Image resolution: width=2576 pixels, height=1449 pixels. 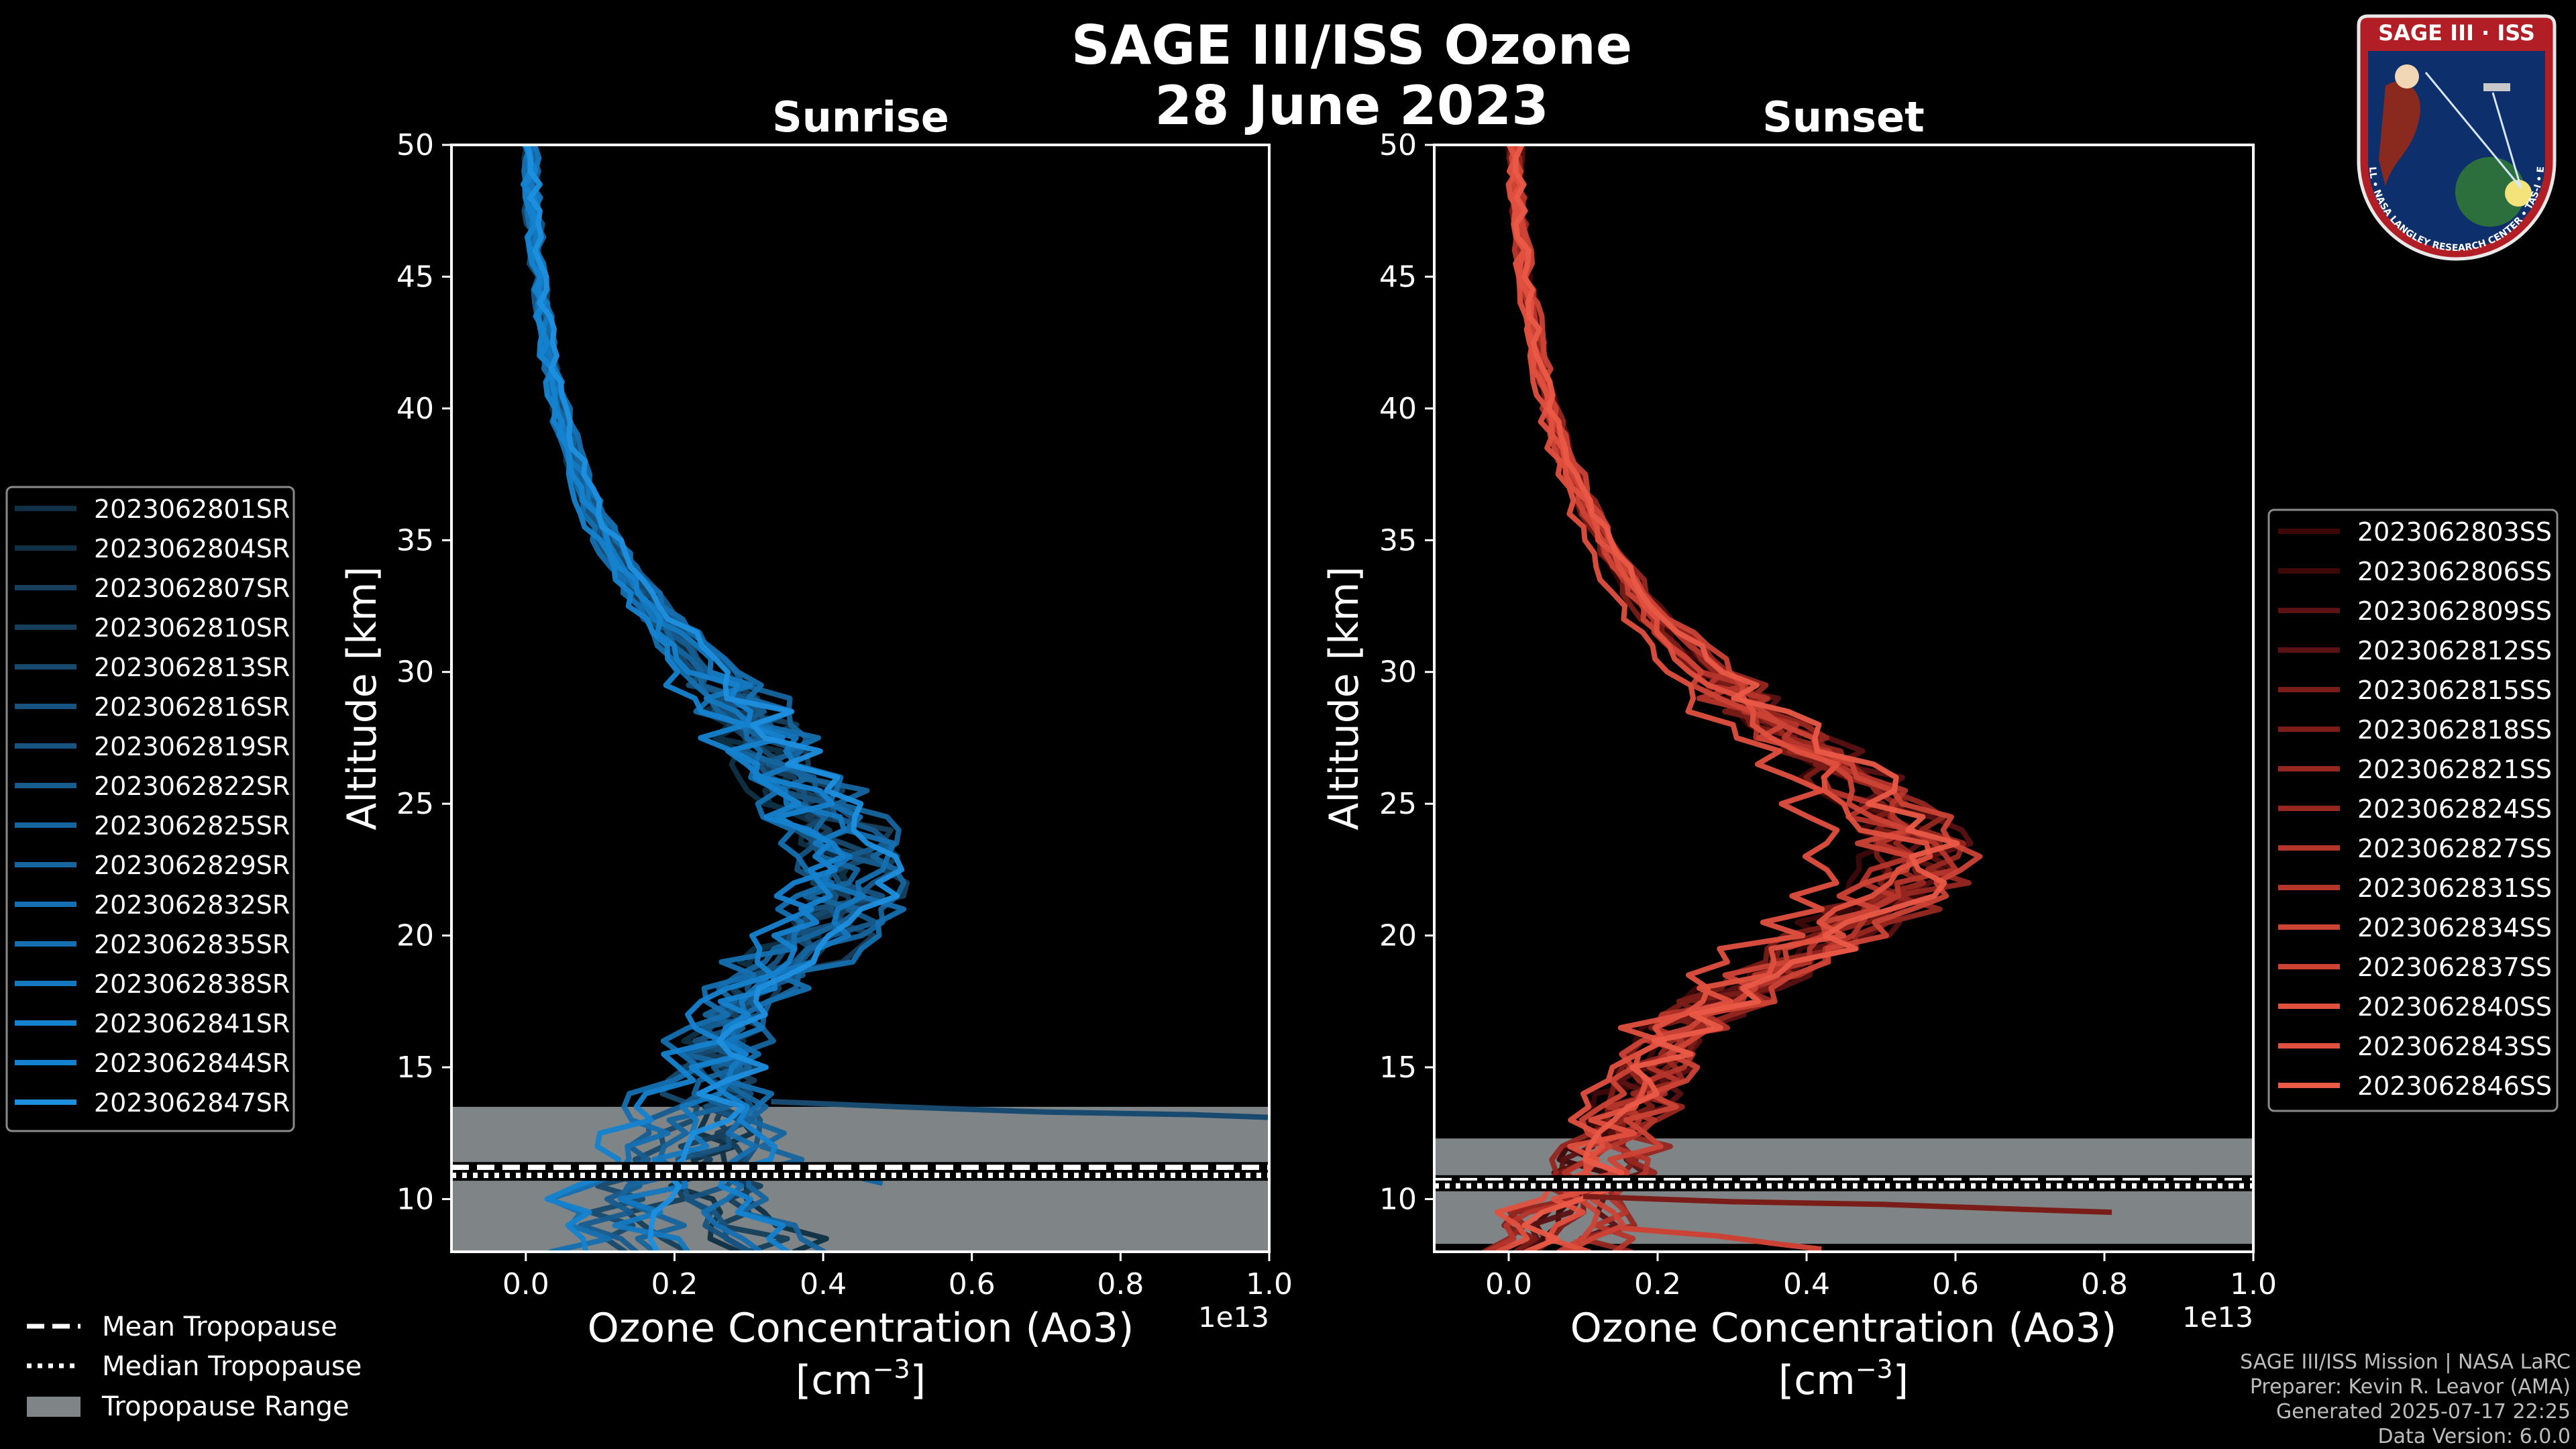 I want to click on sunrise-x-tick-label: 0.6, so click(x=972, y=1284).